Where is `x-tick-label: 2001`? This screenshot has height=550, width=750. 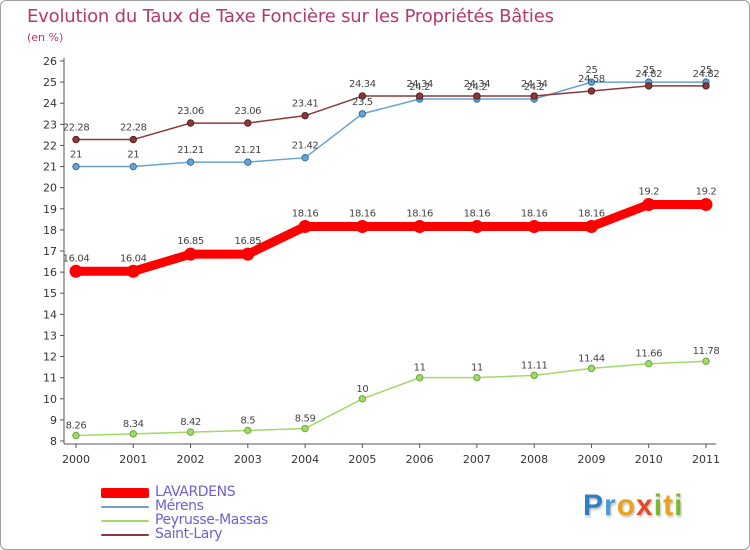 x-tick-label: 2001 is located at coordinates (133, 459).